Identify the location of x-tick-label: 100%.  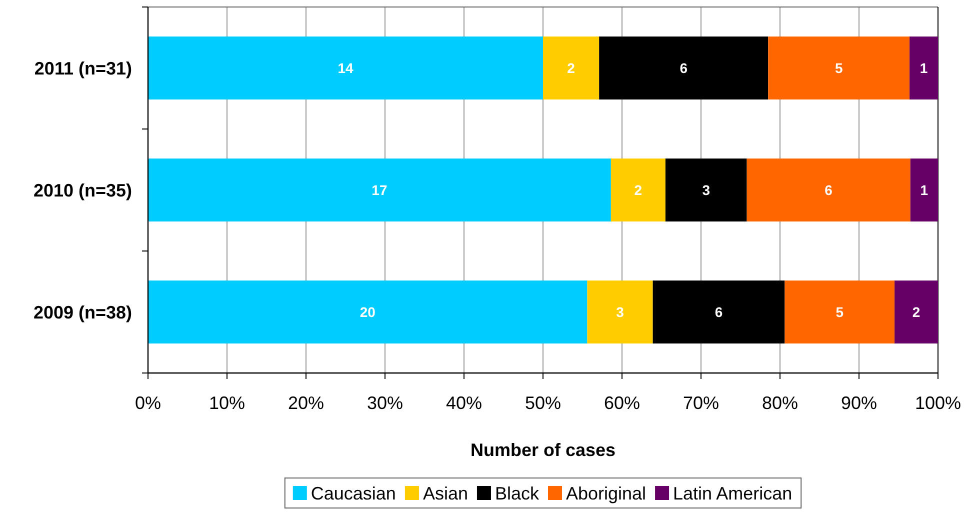
(938, 403).